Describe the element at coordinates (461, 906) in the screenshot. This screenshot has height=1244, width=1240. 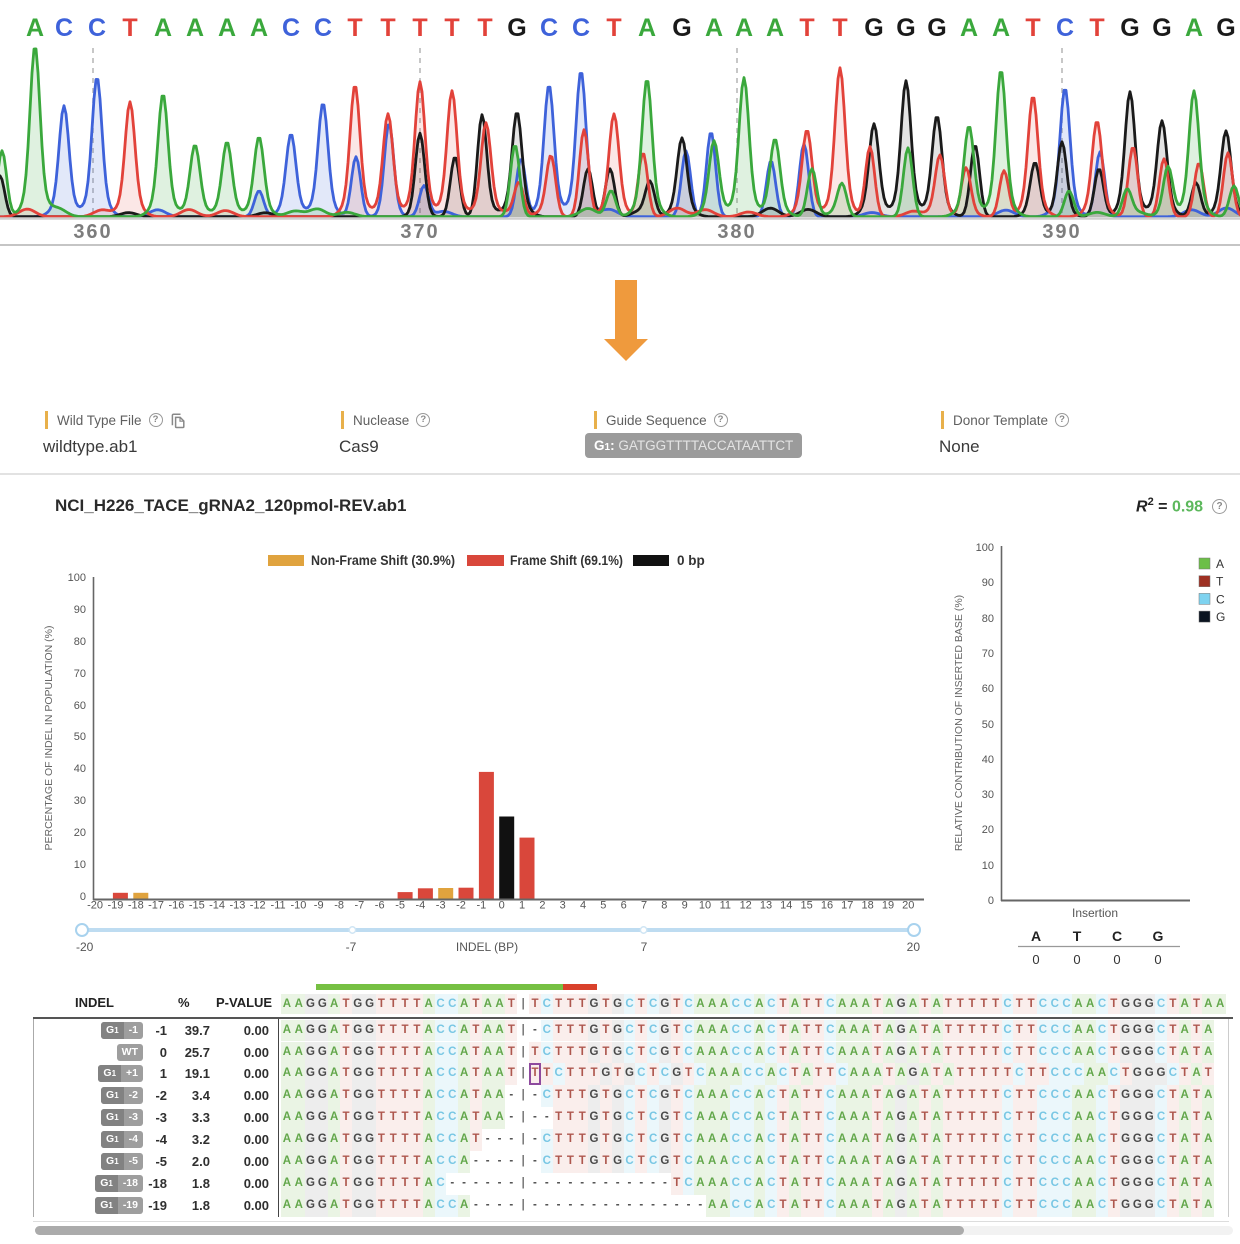
I see `svg-text: -2` at that location.